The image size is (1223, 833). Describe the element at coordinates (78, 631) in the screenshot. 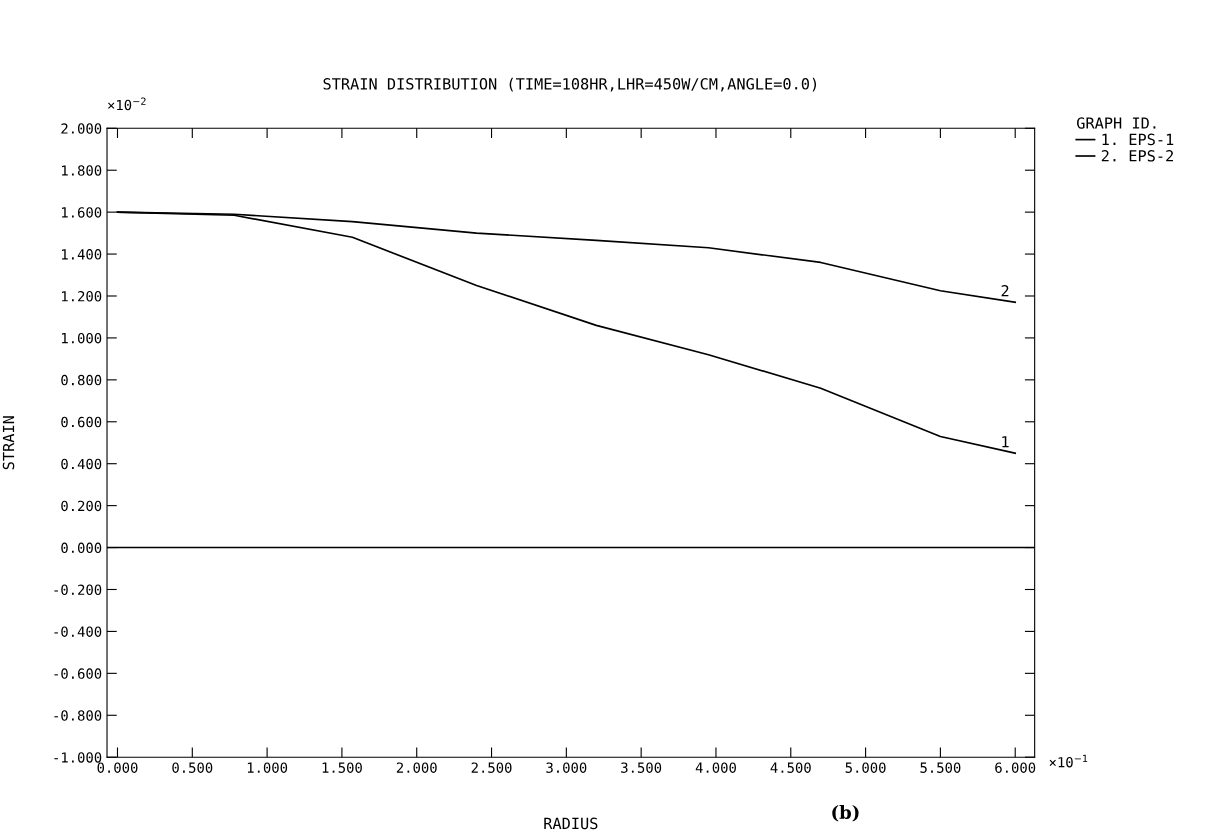

I see `y-tick-label: -0.400` at that location.